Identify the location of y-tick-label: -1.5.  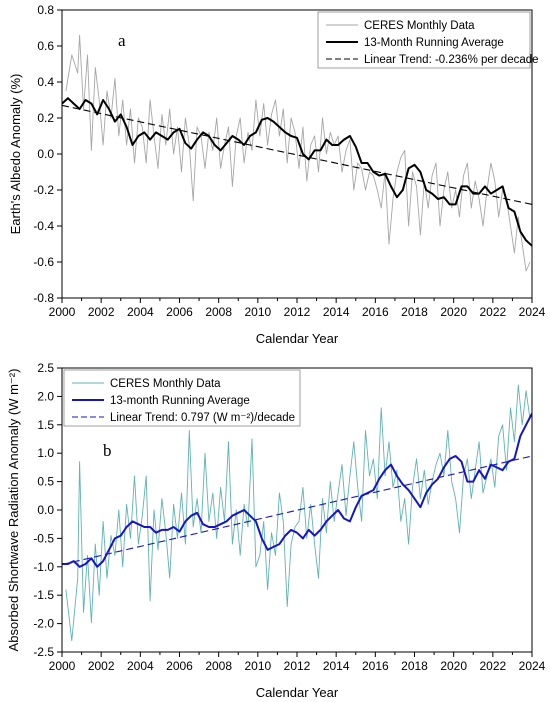
(43, 595).